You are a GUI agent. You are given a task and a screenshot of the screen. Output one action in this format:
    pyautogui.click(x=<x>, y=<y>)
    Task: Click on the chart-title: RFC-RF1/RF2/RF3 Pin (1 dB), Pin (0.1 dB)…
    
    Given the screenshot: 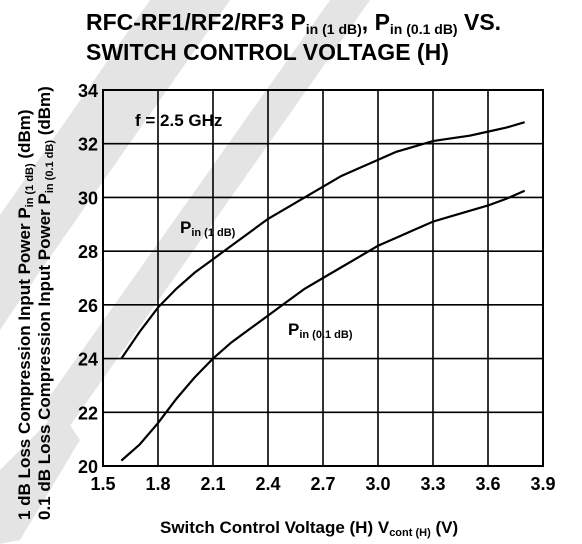 What is the action you would take?
    pyautogui.click(x=293, y=23)
    